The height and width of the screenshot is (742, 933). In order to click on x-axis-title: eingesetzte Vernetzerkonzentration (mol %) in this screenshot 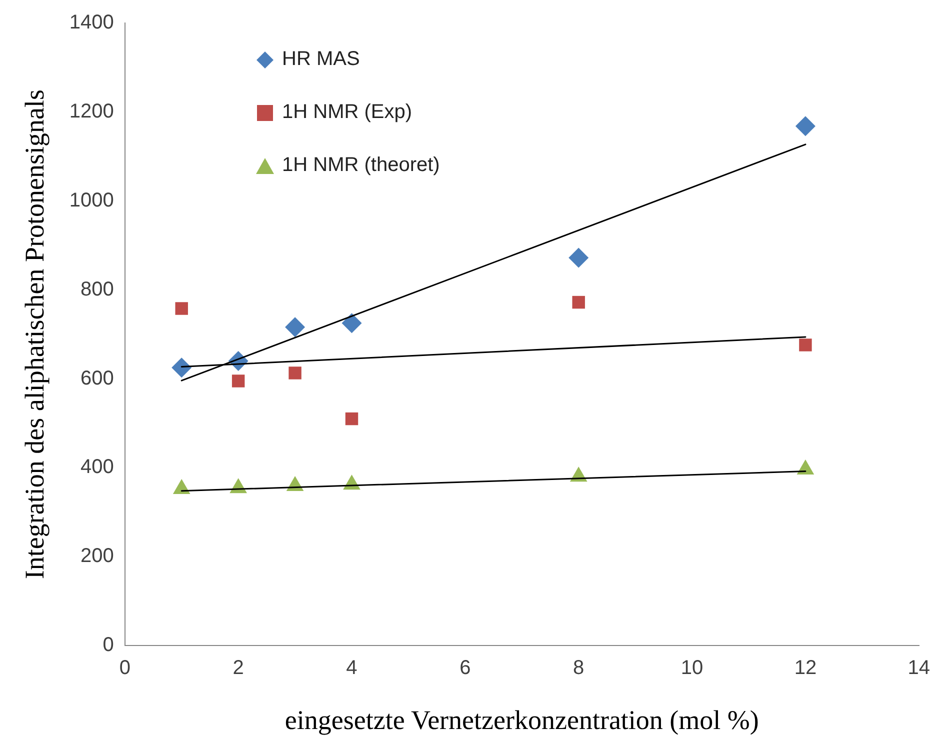, I will do `click(521, 719)`.